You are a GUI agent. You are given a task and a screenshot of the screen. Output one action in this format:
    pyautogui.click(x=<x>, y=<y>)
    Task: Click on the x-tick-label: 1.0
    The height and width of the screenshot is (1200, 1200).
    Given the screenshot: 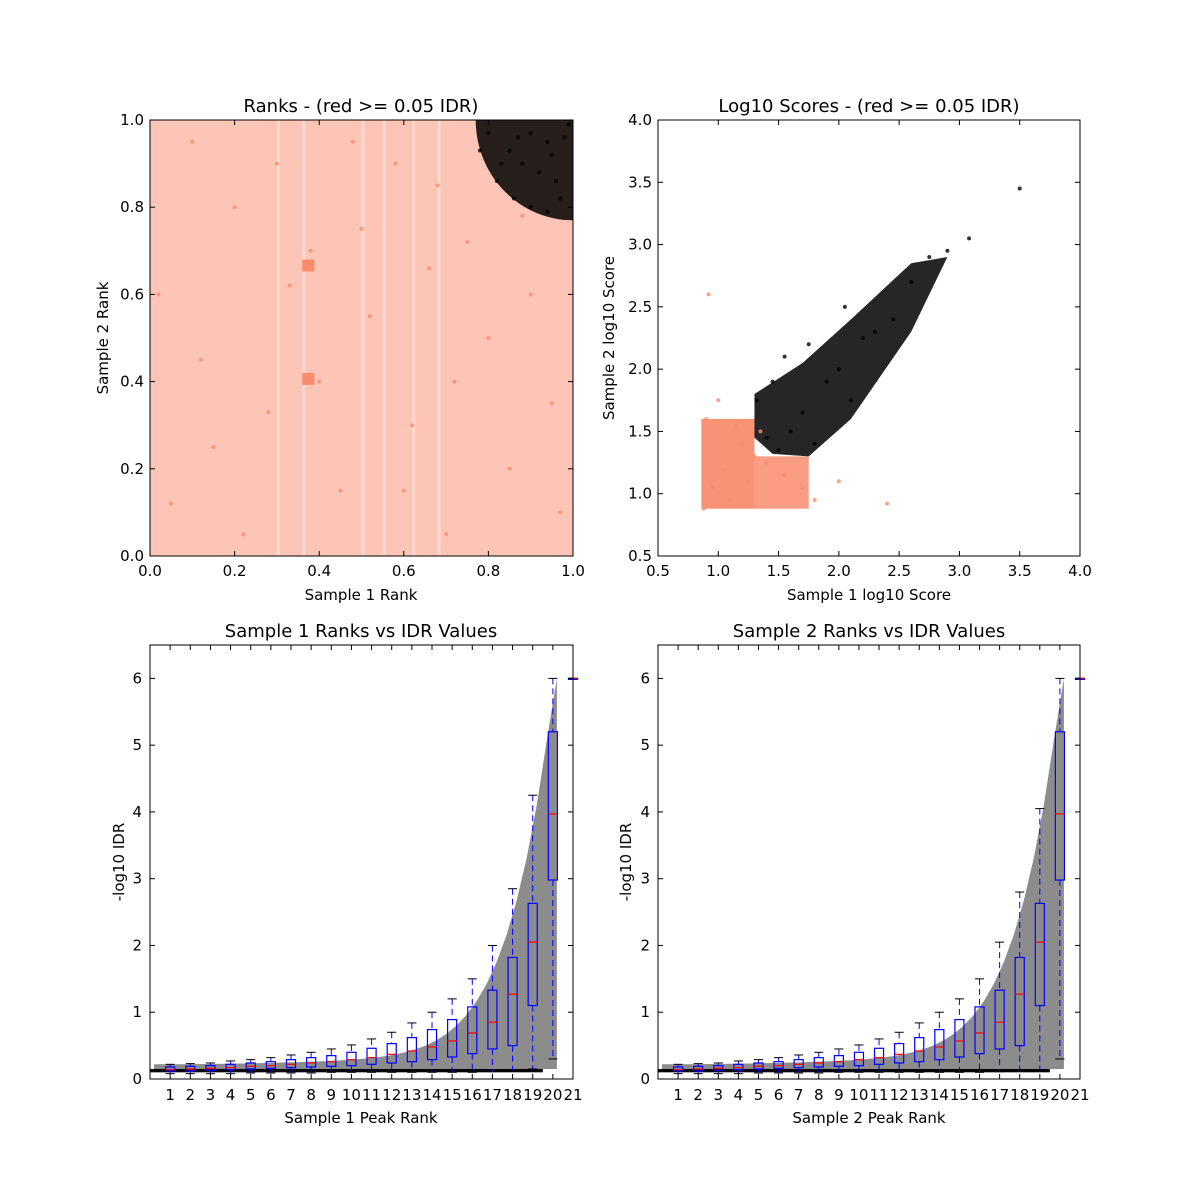 What is the action you would take?
    pyautogui.click(x=573, y=571)
    